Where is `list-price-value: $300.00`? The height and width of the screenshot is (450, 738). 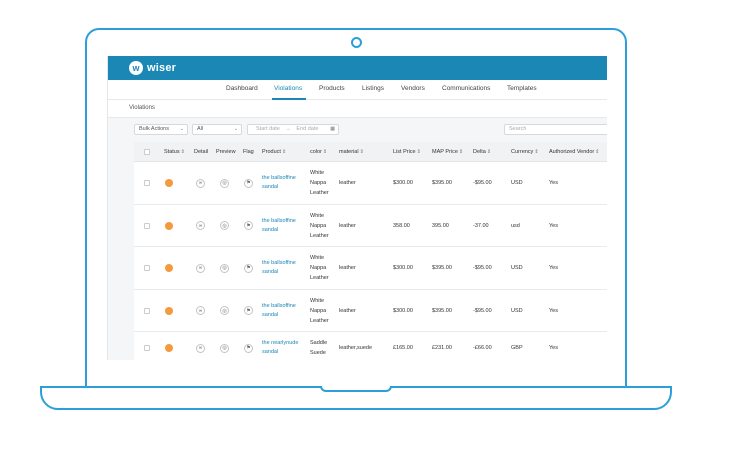 list-price-value: $300.00 is located at coordinates (403, 310).